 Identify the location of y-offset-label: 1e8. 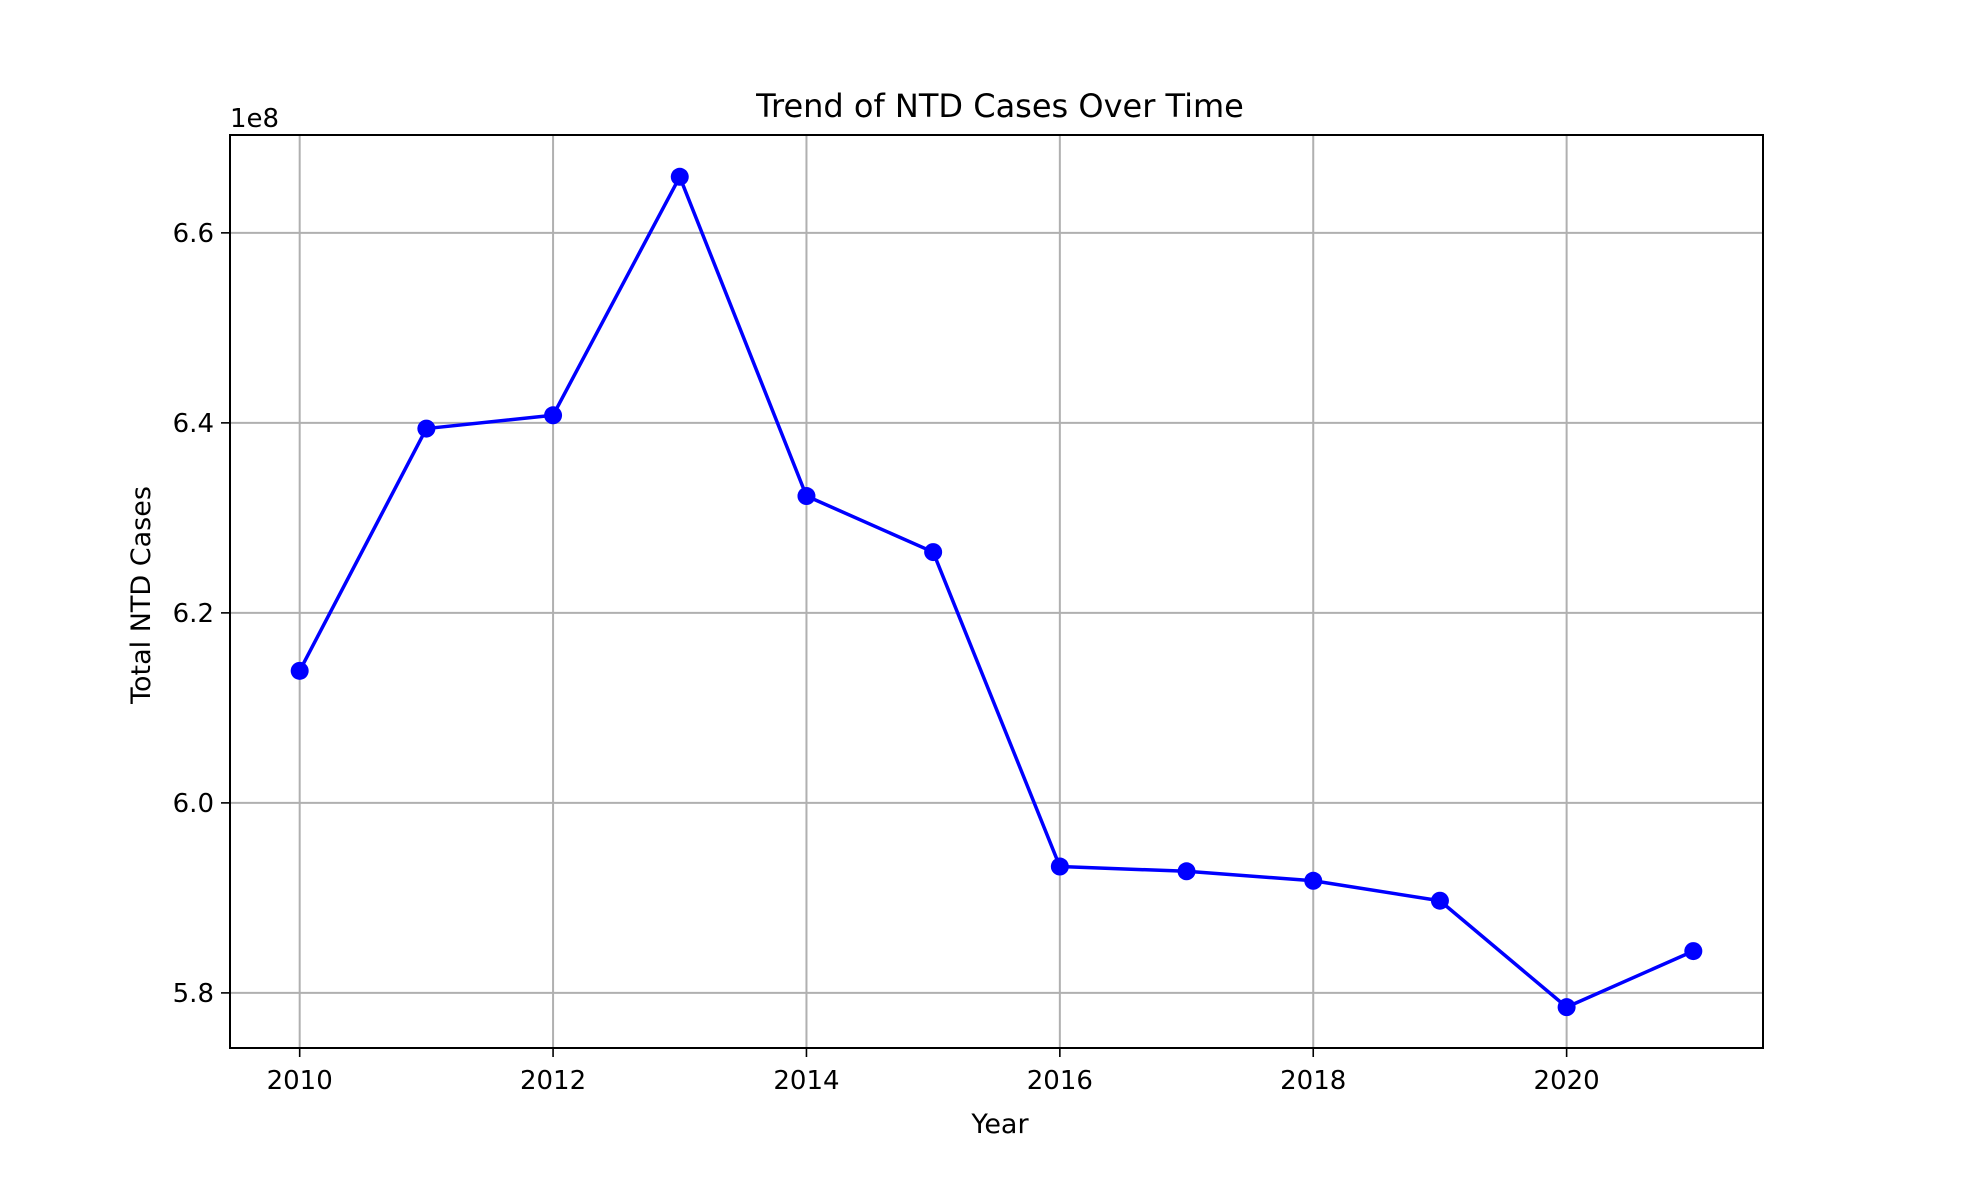
(254, 119).